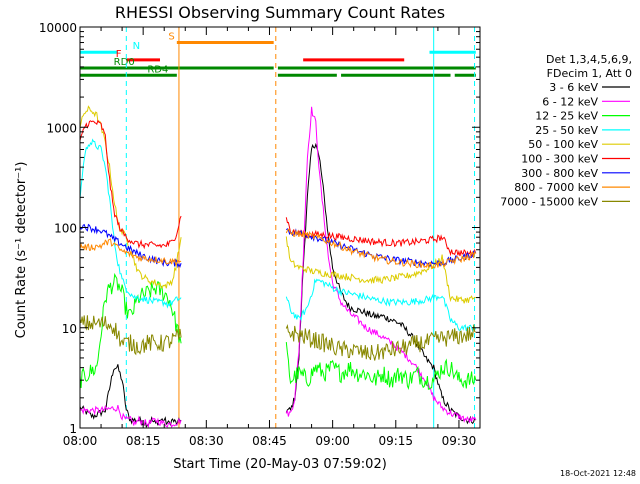  What do you see at coordinates (61, 128) in the screenshot?
I see `y-tick-label: 1000` at bounding box center [61, 128].